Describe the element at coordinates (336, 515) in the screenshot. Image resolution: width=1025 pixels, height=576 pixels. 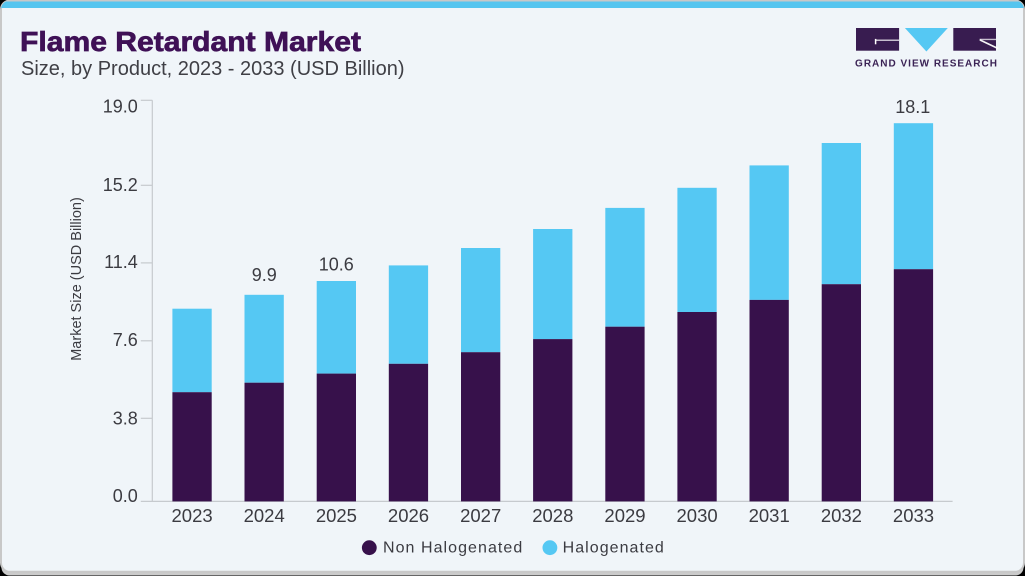
I see `svg-text: 2025` at that location.